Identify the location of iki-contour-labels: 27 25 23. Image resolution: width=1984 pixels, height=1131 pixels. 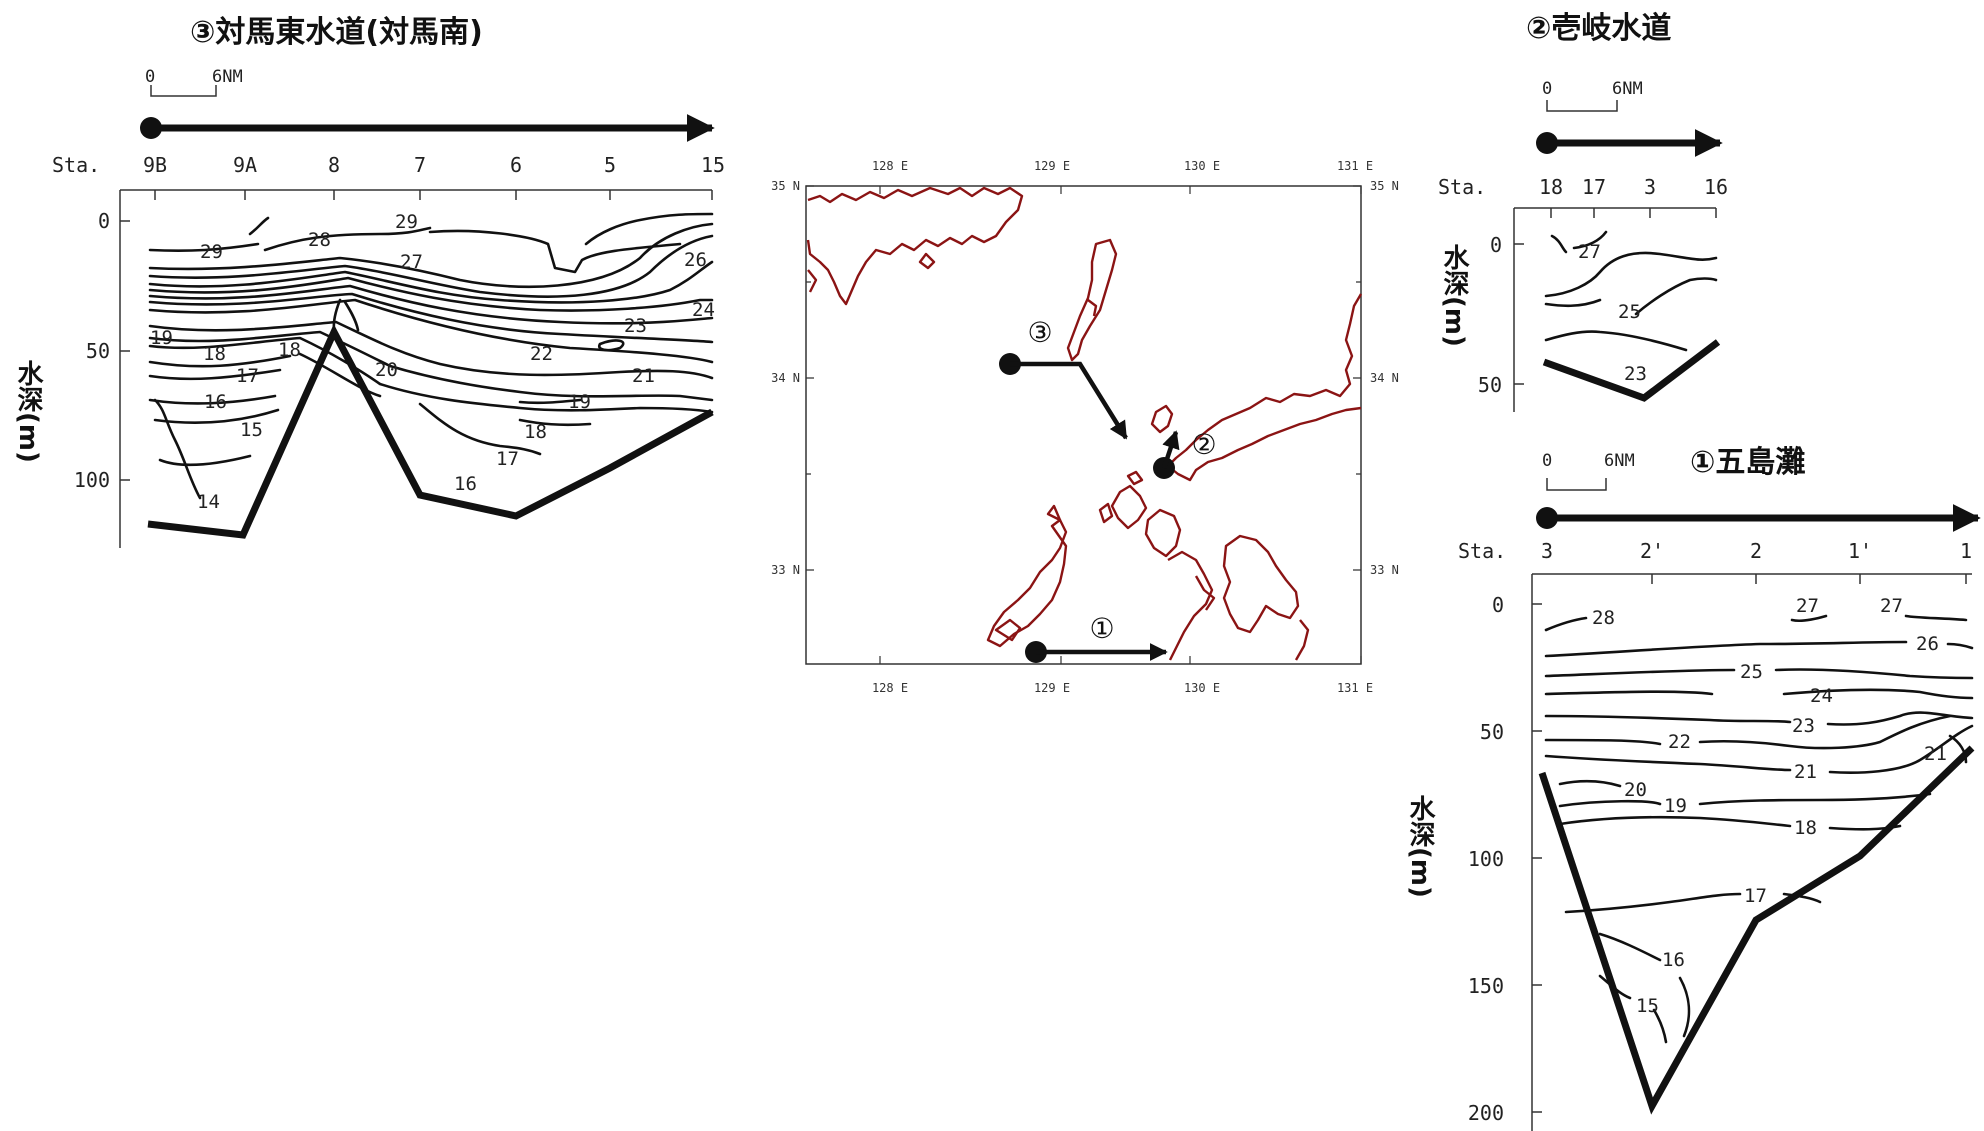
(1612, 313).